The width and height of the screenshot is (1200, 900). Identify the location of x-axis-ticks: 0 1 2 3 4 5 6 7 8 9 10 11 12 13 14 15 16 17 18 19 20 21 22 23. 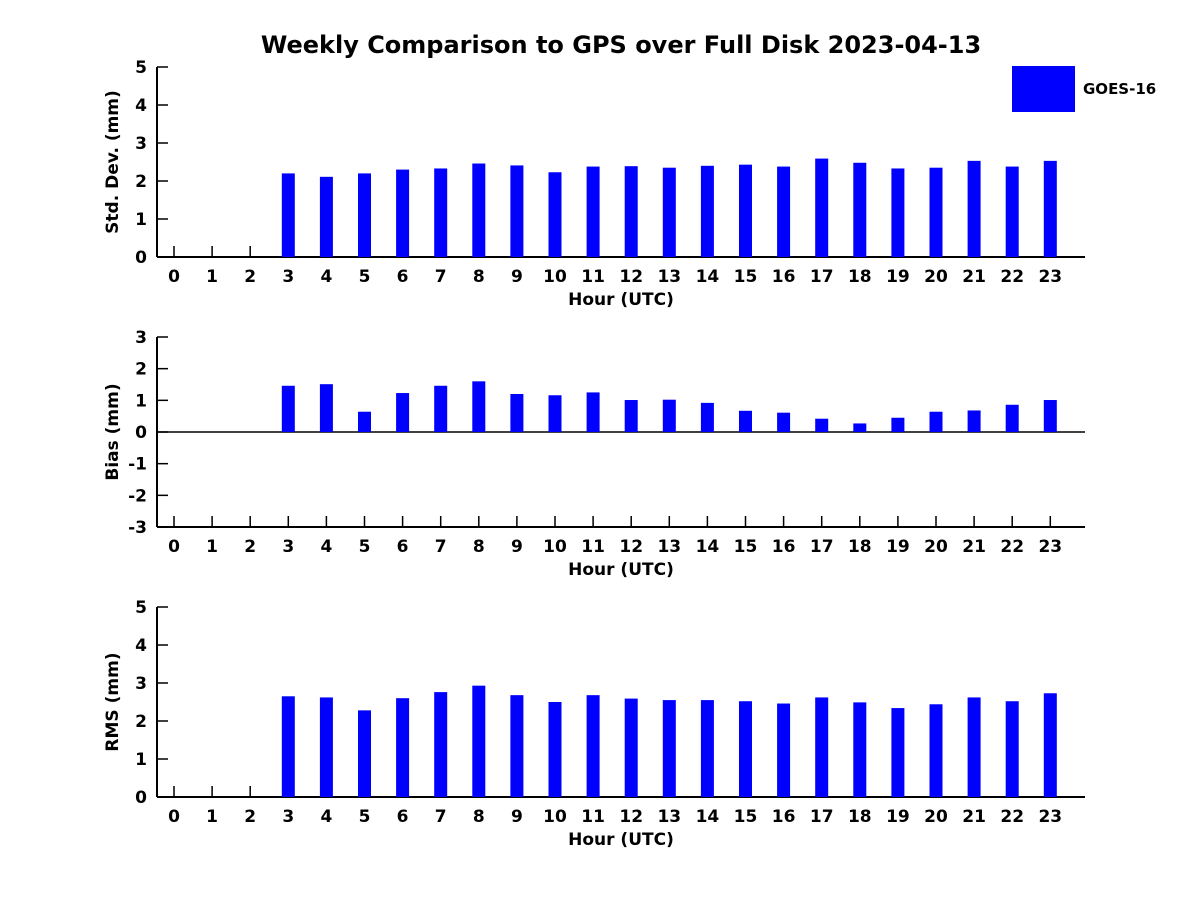
(615, 536).